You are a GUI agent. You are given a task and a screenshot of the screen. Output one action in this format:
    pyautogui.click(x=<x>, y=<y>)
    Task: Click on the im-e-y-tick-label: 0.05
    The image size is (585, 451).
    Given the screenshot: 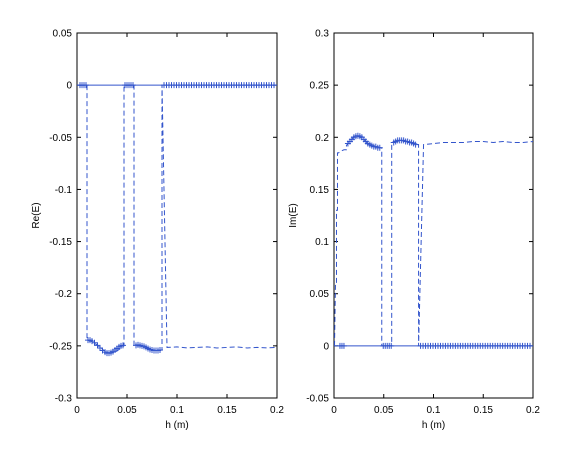 What is the action you would take?
    pyautogui.click(x=320, y=294)
    